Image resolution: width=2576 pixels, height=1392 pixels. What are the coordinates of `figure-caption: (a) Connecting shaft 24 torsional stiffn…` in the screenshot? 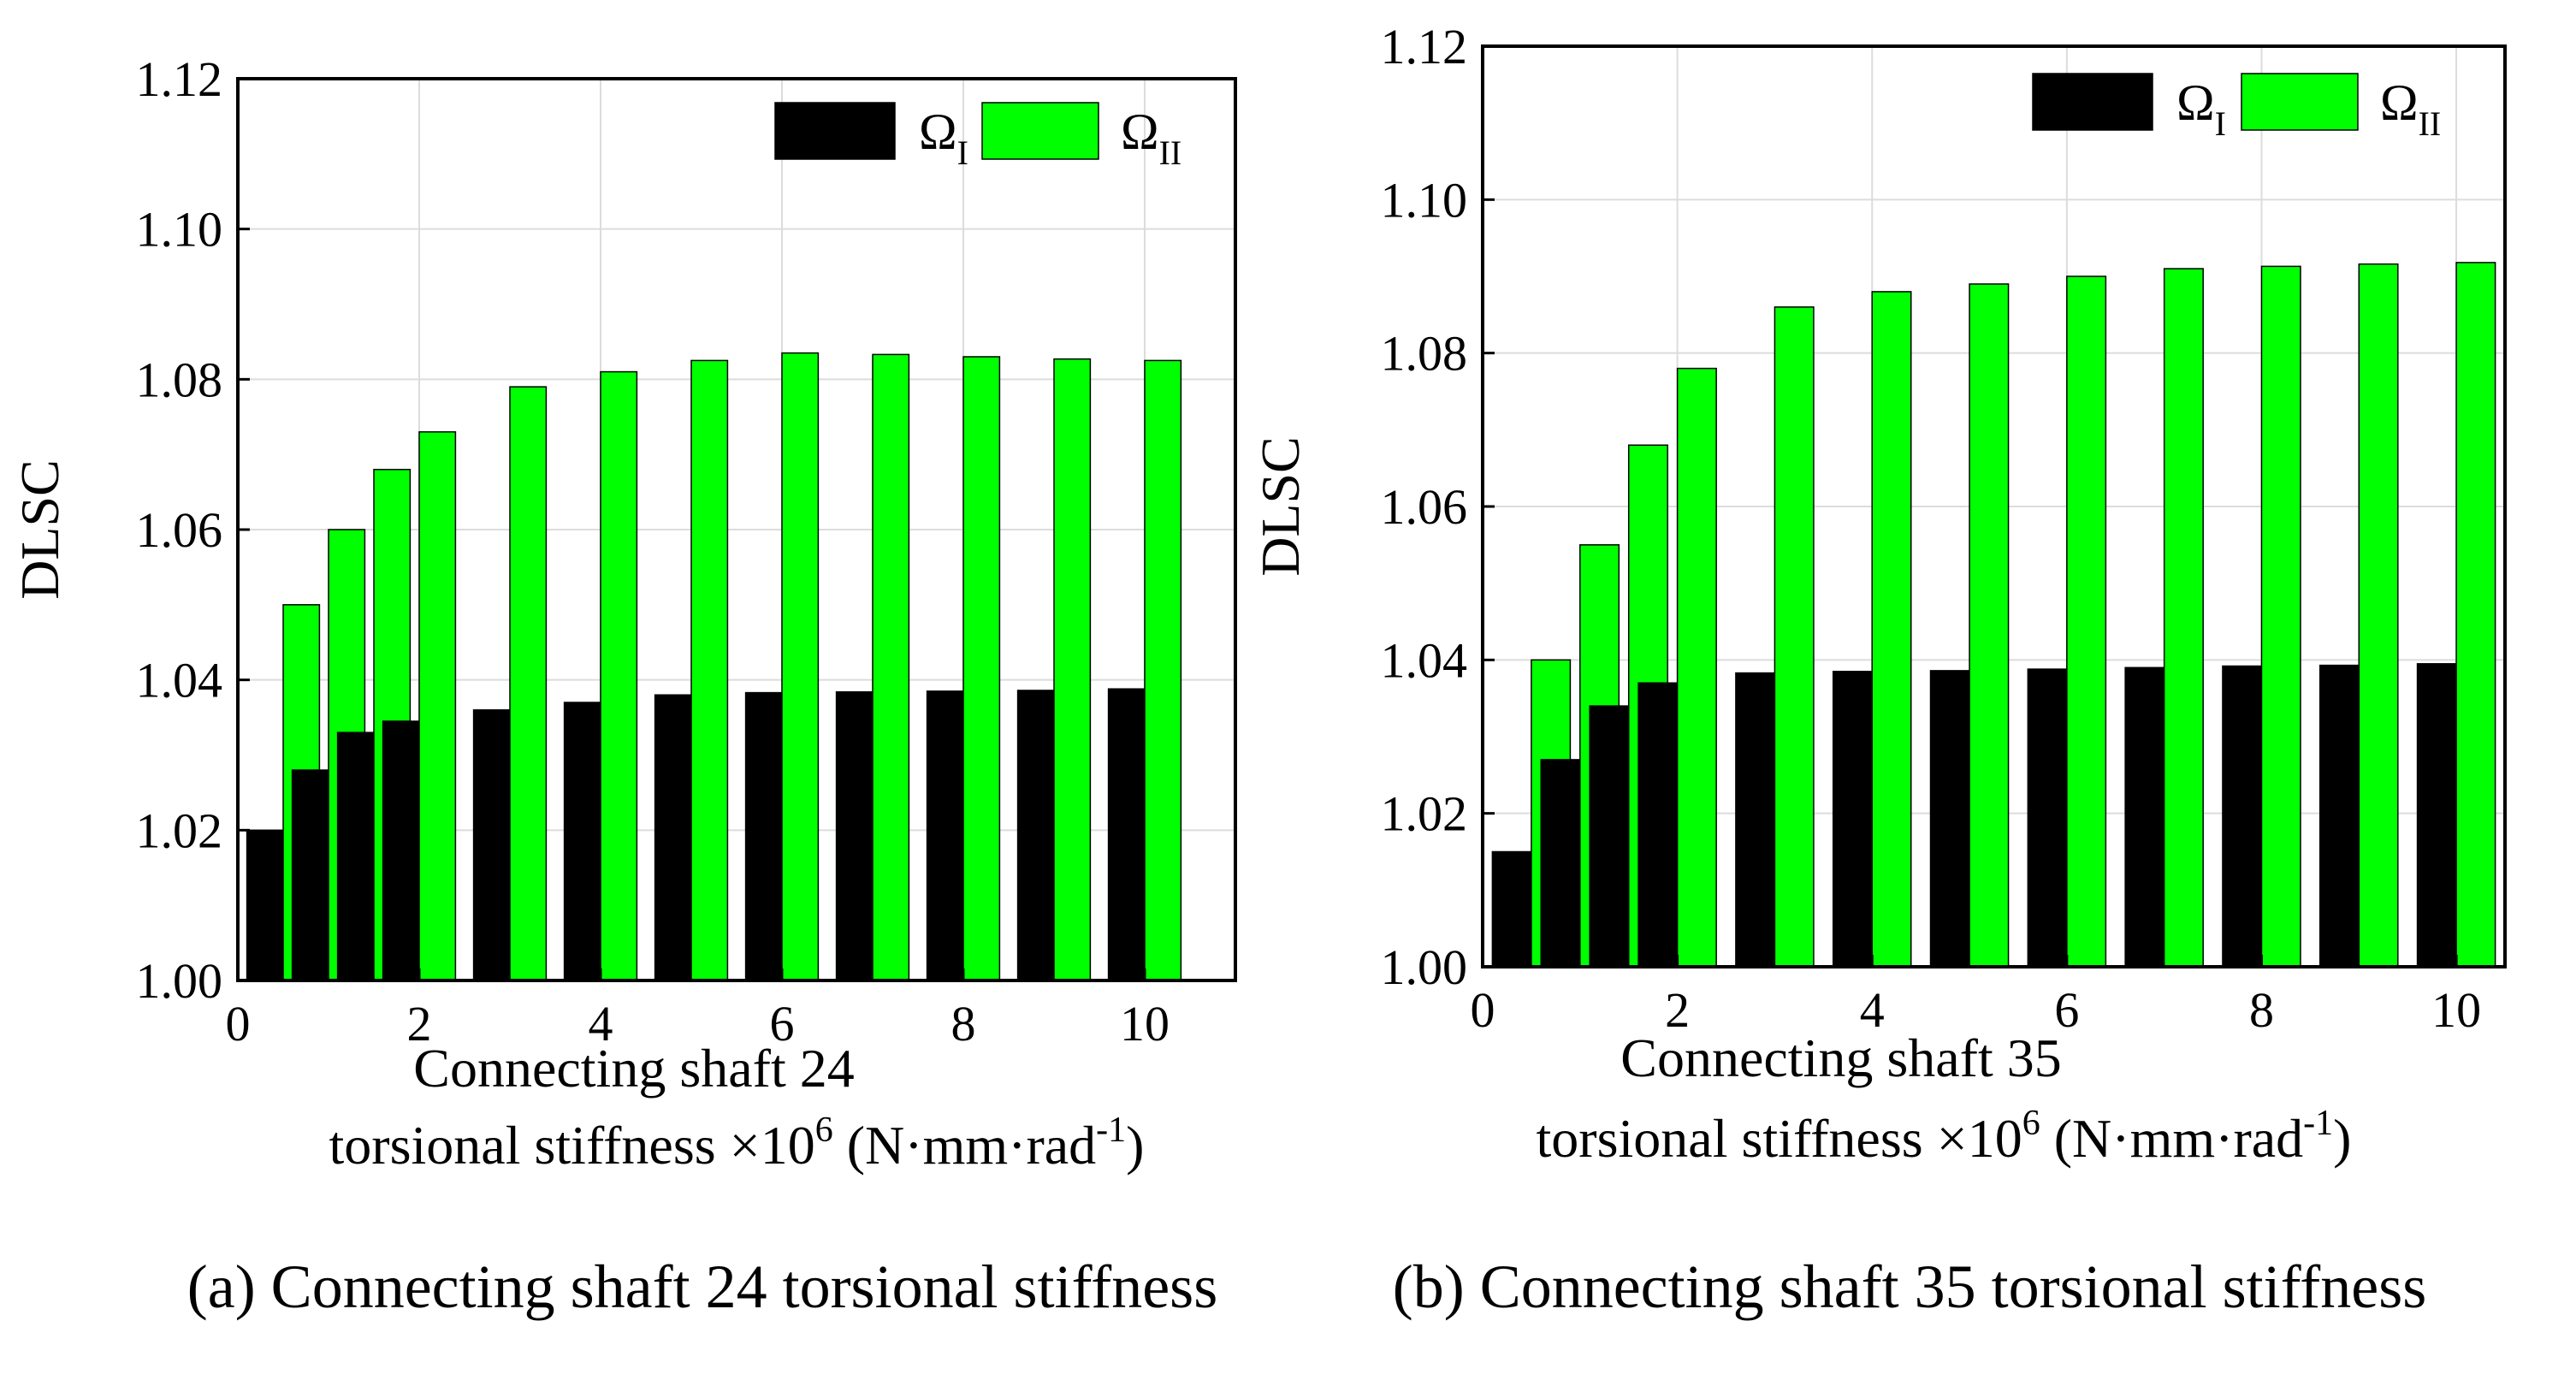 It's located at (702, 1287).